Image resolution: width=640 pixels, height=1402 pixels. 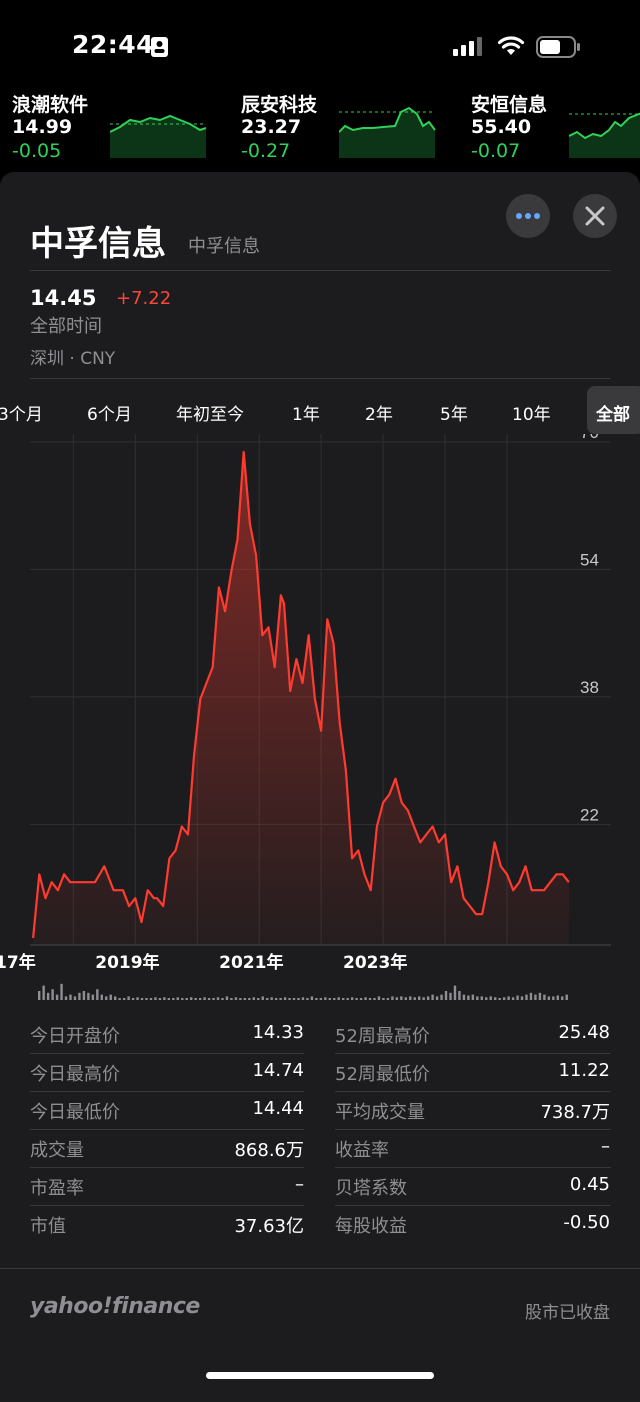 What do you see at coordinates (454, 415) in the screenshot?
I see `range-5y: 5年` at bounding box center [454, 415].